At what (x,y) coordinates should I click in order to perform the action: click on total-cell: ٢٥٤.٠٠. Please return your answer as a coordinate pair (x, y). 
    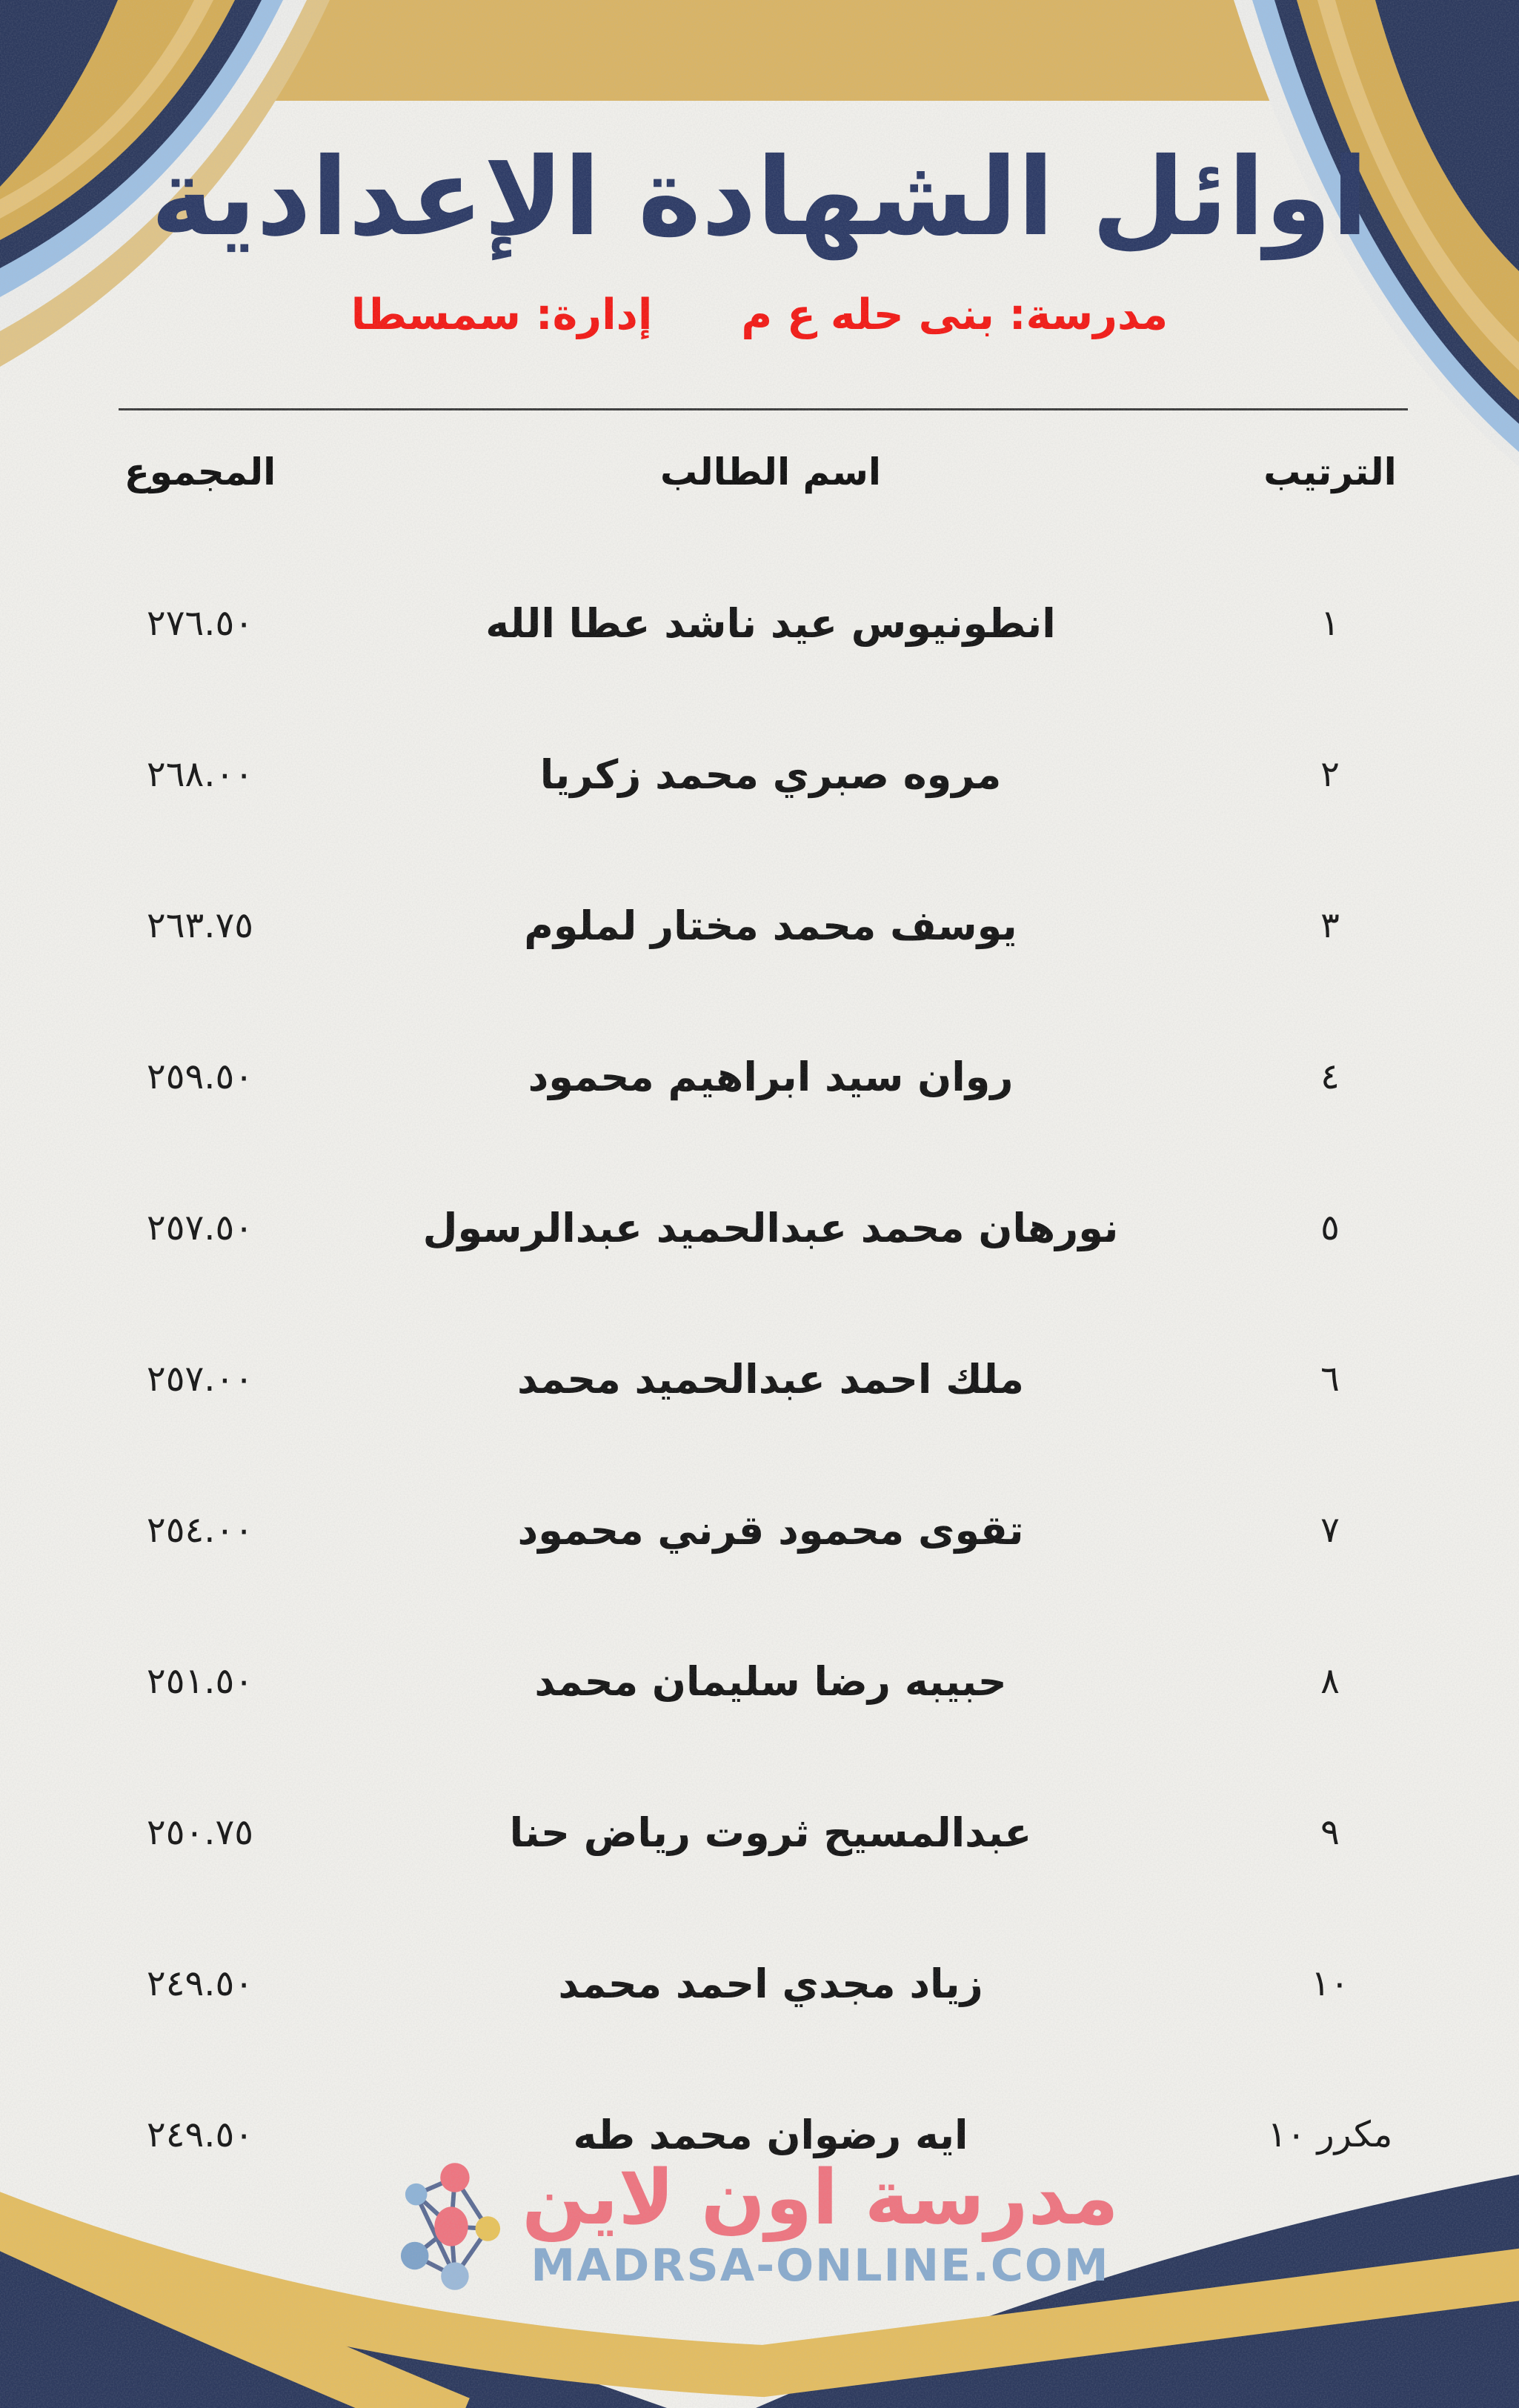
    Looking at the image, I should click on (200, 1530).